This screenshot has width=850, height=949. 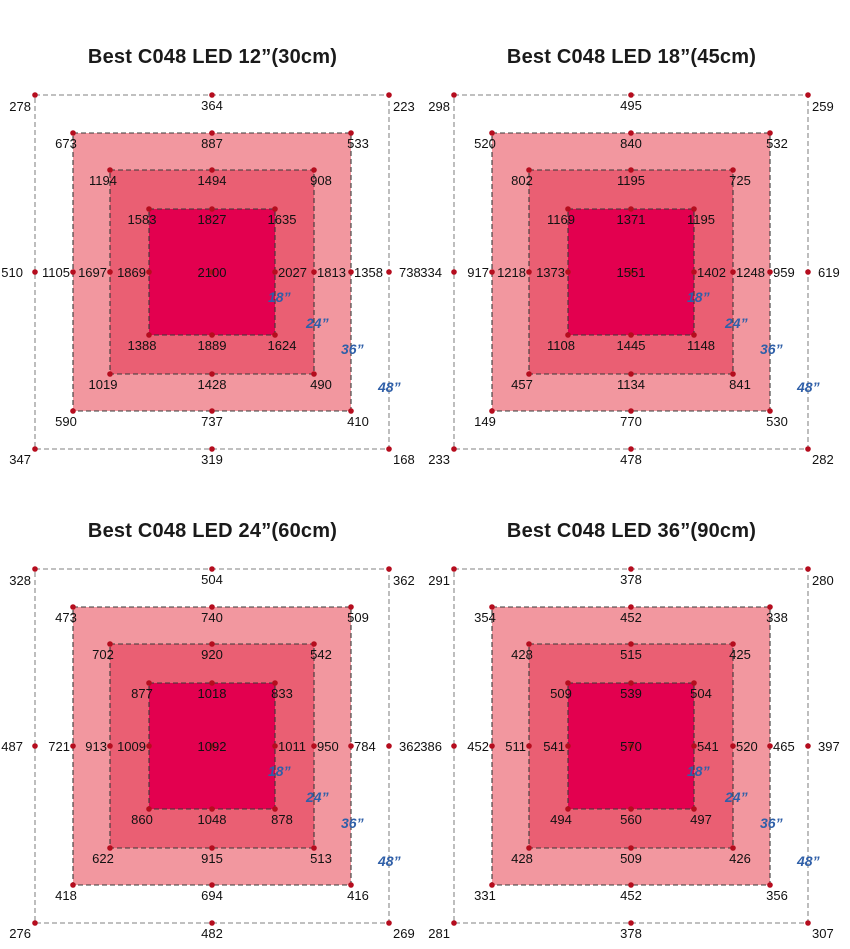 I want to click on ppfd-value-48in-top-left: 278, so click(x=20, y=106).